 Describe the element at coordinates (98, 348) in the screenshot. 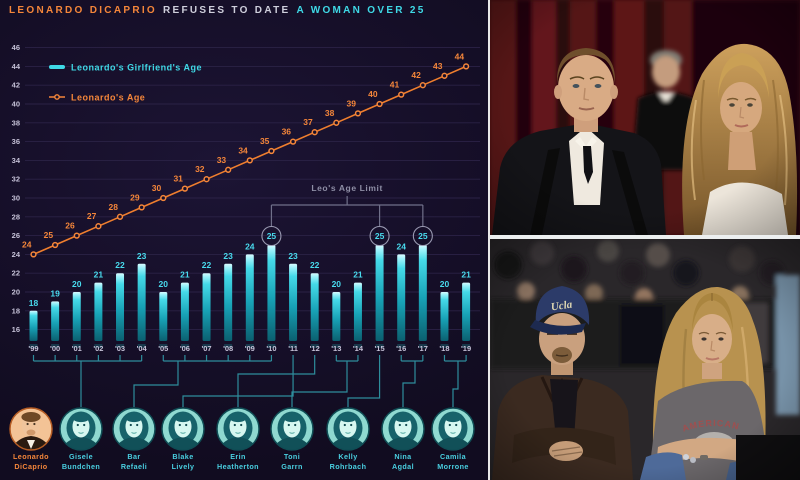

I see `x-tick-label: '02` at that location.